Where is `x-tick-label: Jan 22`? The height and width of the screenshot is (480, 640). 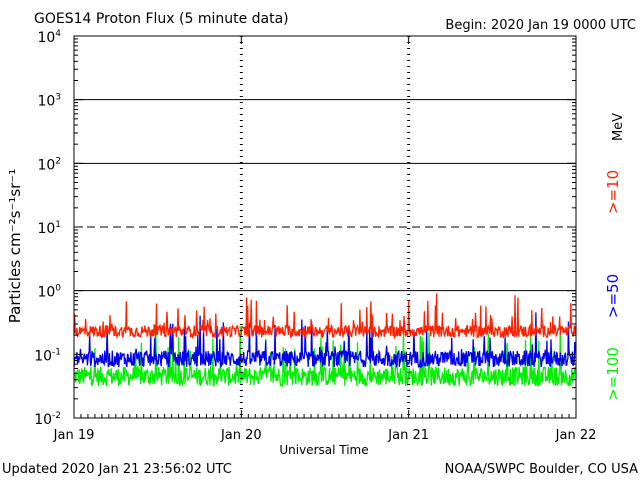
x-tick-label: Jan 22 is located at coordinates (576, 435).